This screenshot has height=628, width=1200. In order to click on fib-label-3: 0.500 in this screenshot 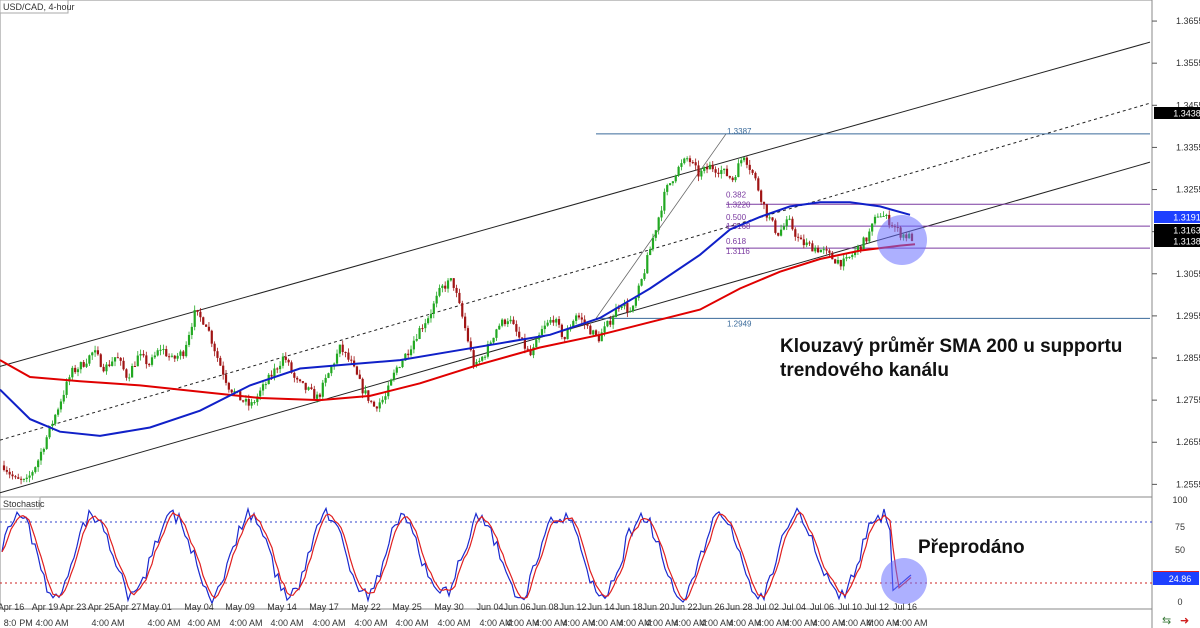, I will do `click(736, 217)`.